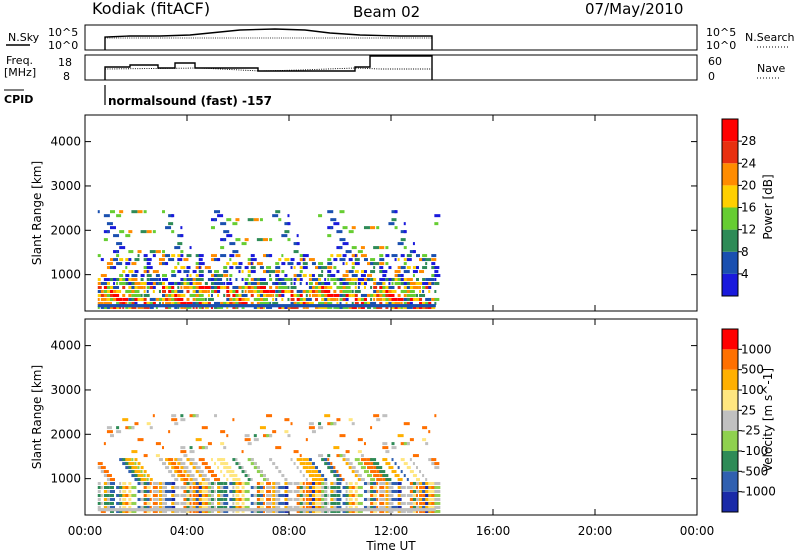 The width and height of the screenshot is (800, 558). What do you see at coordinates (754, 471) in the screenshot?
I see `velocity-colorbar-tick-label: -500` at bounding box center [754, 471].